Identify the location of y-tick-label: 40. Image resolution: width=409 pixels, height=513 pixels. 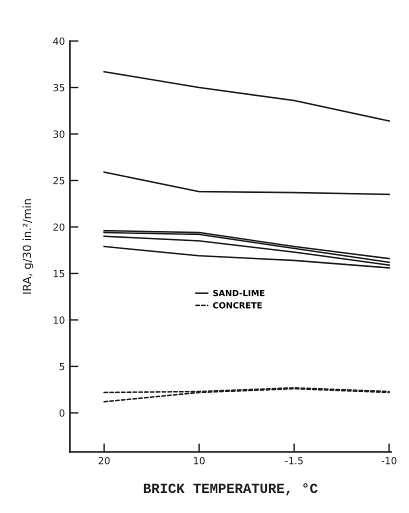
(58, 41).